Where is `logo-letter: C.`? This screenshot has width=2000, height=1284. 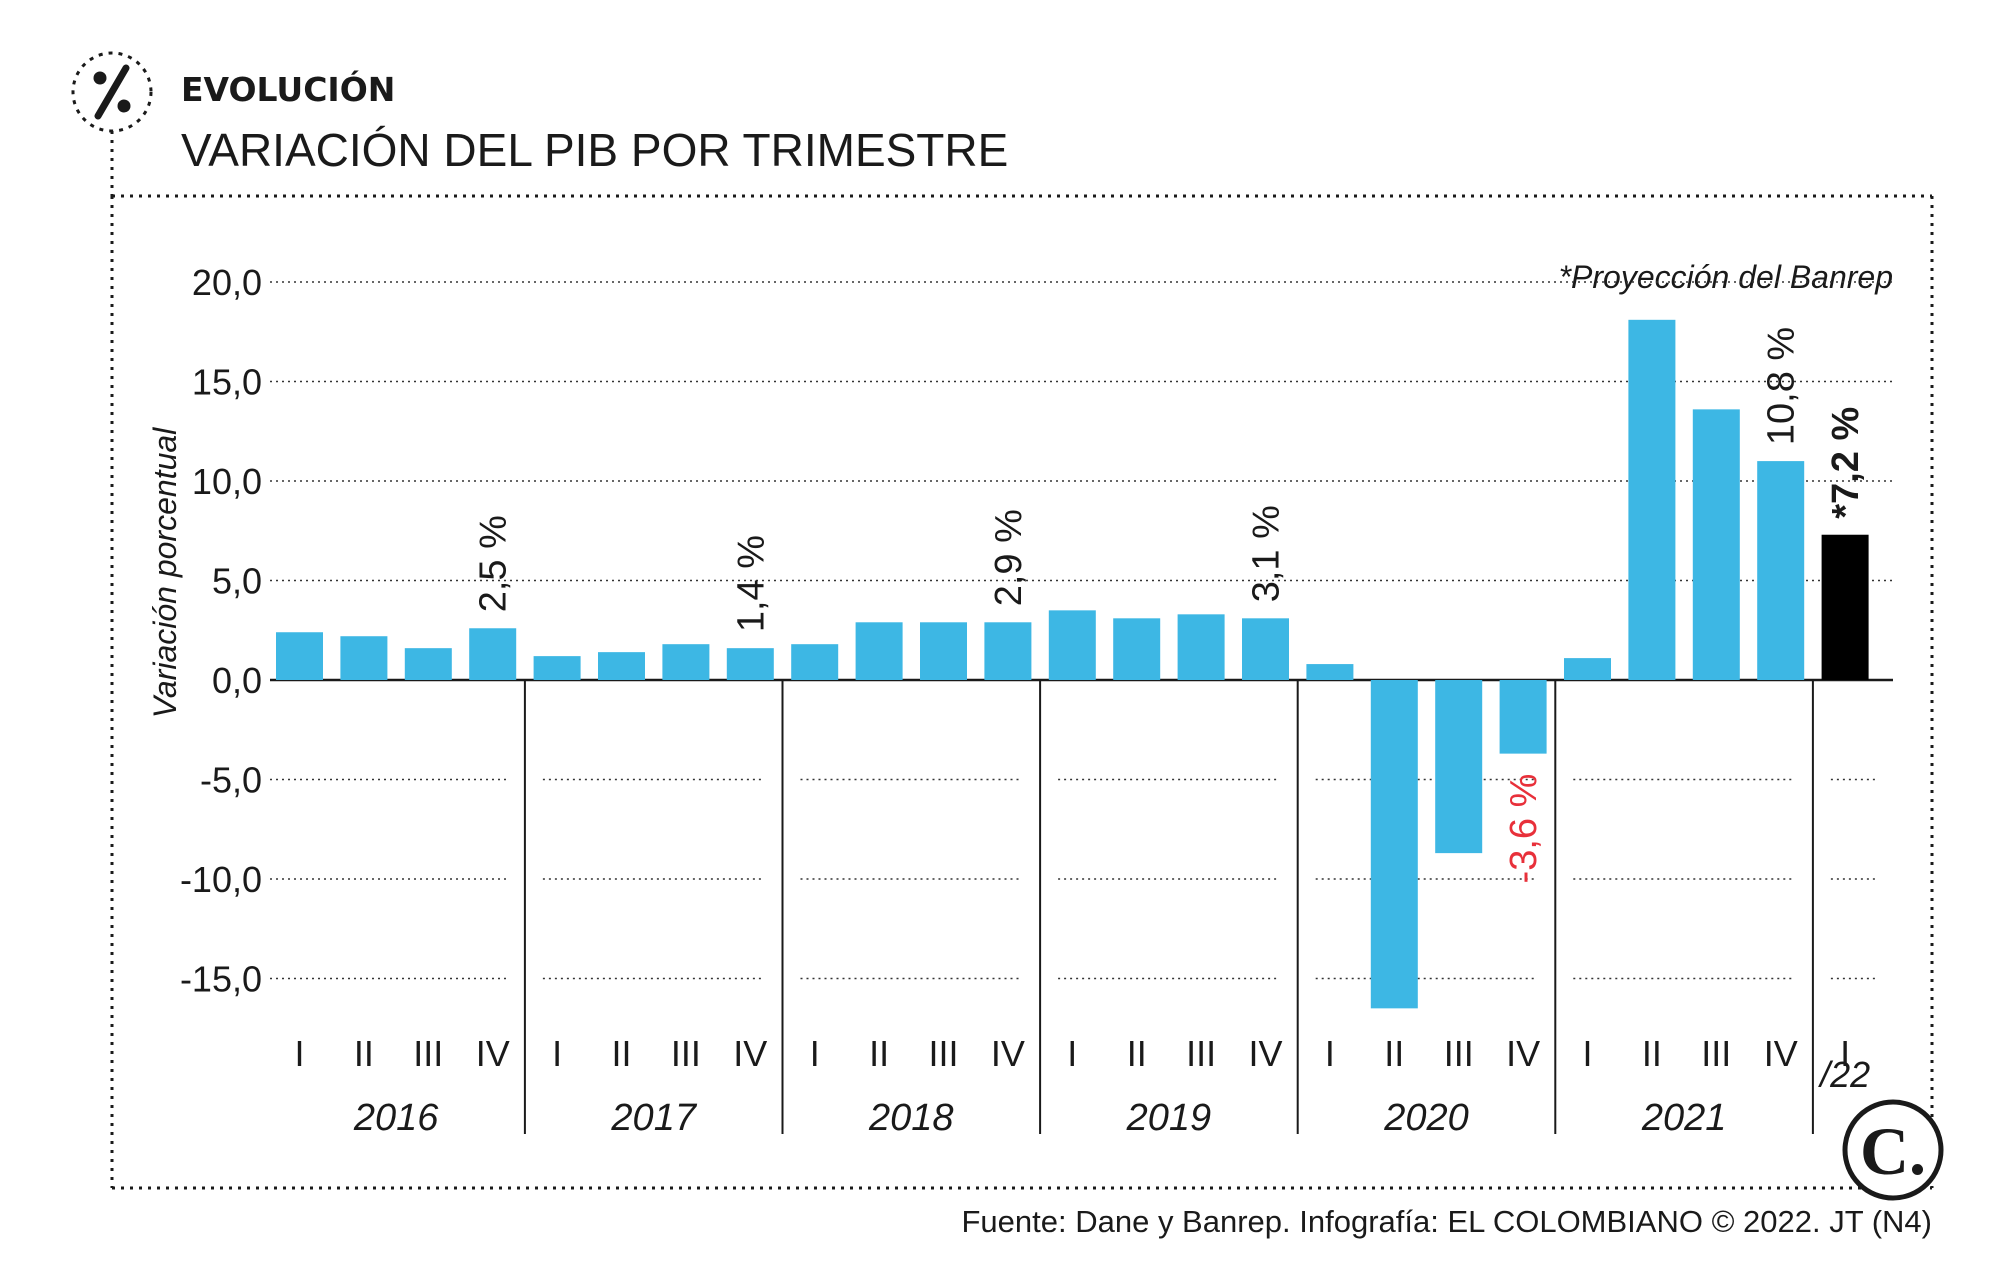 logo-letter: C. is located at coordinates (1893, 1151).